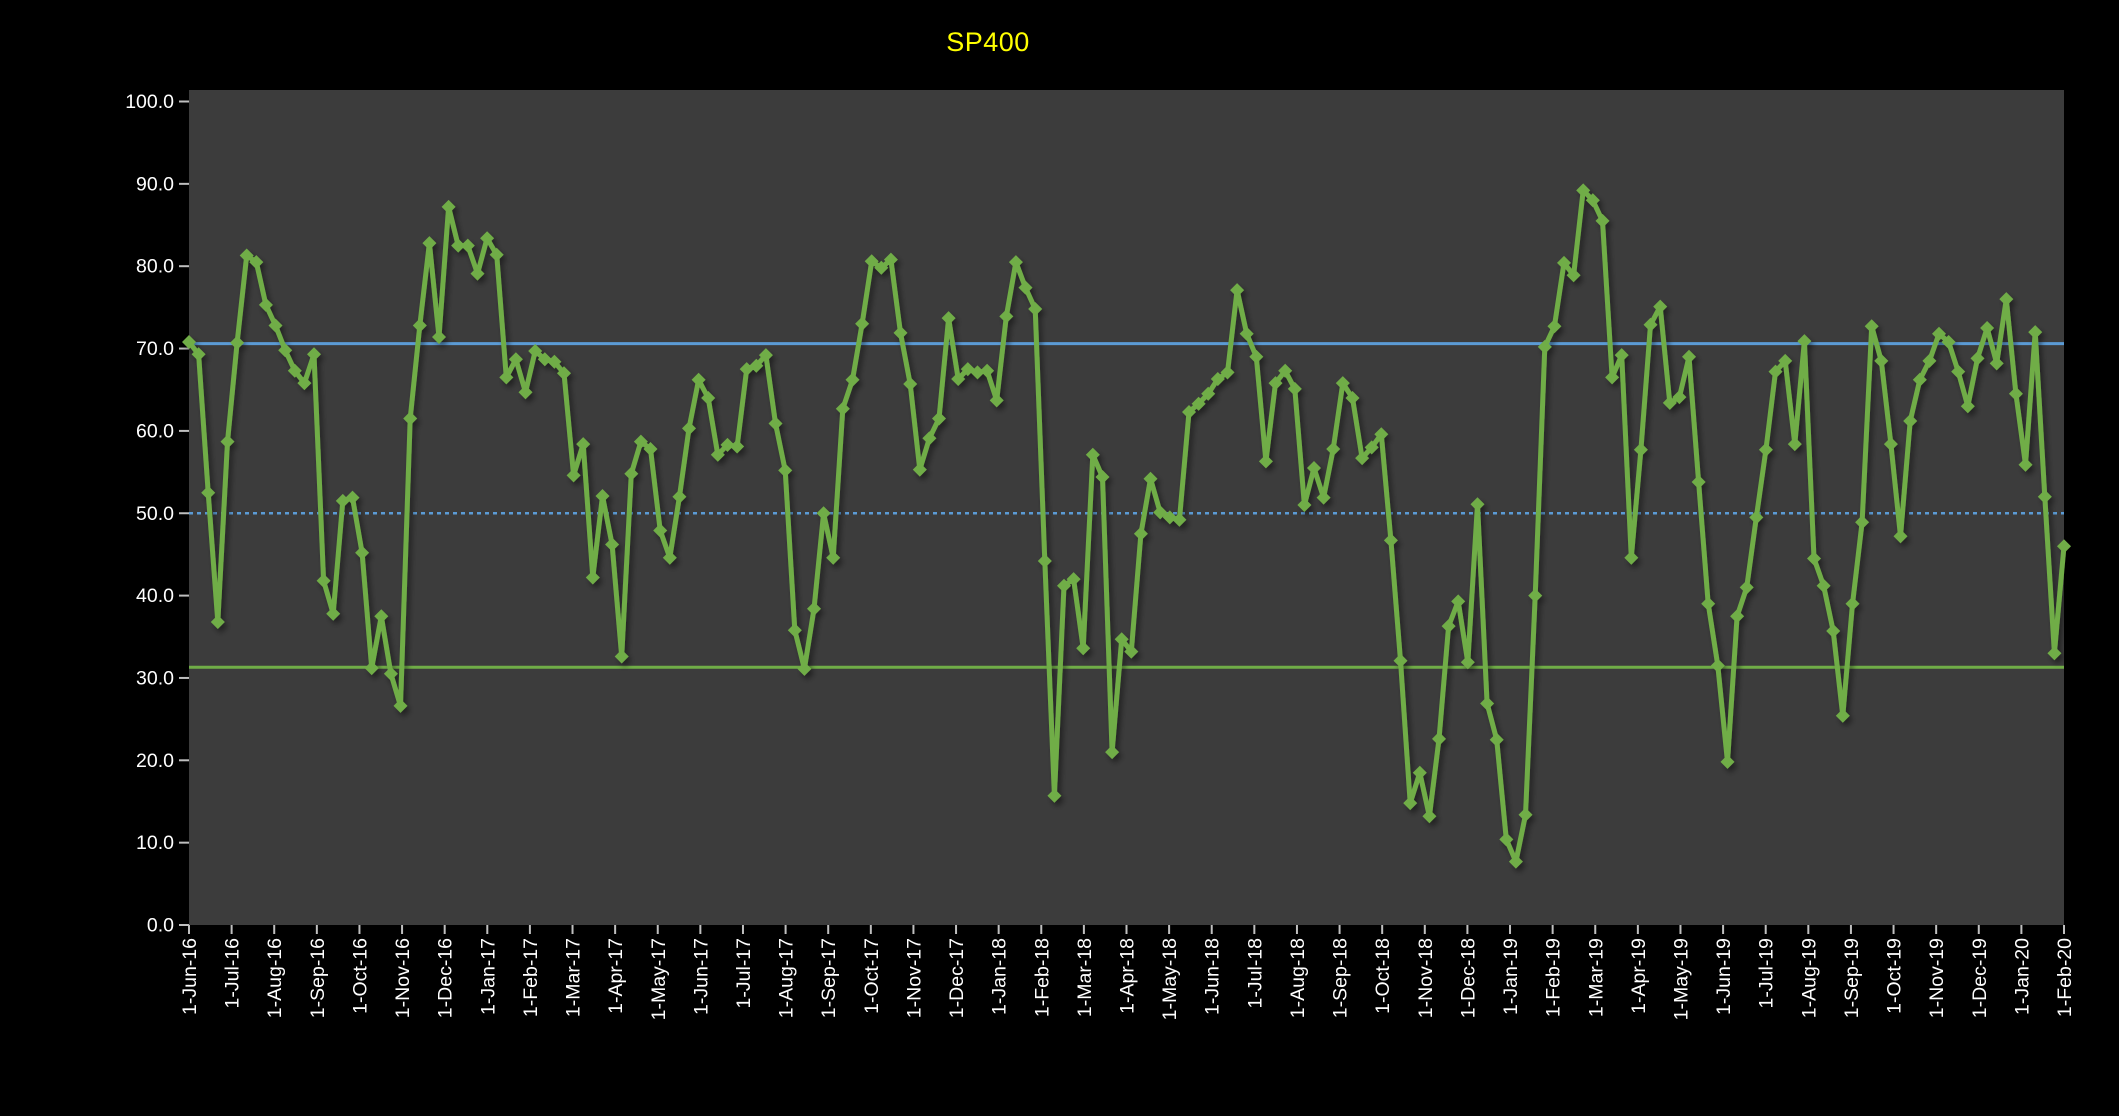 The height and width of the screenshot is (1116, 2119). What do you see at coordinates (149, 102) in the screenshot?
I see `y-axis-tick-label: 100.0` at bounding box center [149, 102].